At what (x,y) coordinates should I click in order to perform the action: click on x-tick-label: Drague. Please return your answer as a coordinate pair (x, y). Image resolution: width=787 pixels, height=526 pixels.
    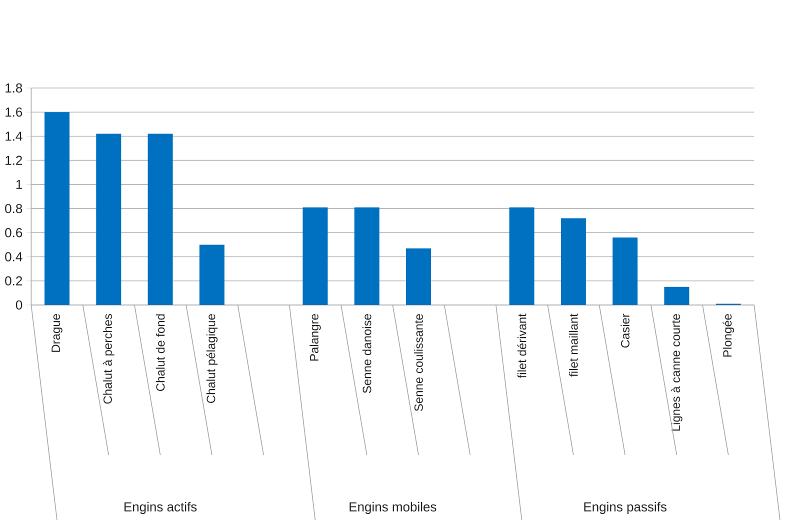
    Looking at the image, I should click on (57, 333).